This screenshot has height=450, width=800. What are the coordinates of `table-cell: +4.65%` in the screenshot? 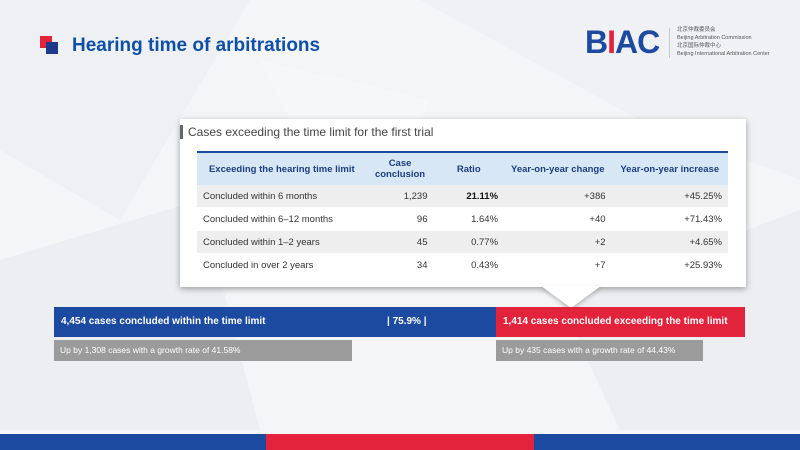 It's located at (669, 242).